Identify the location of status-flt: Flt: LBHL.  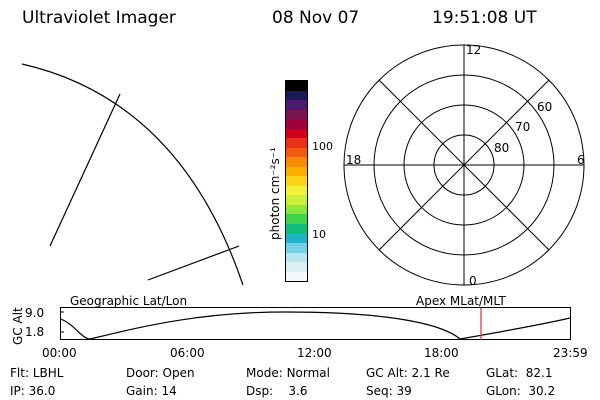
(37, 373).